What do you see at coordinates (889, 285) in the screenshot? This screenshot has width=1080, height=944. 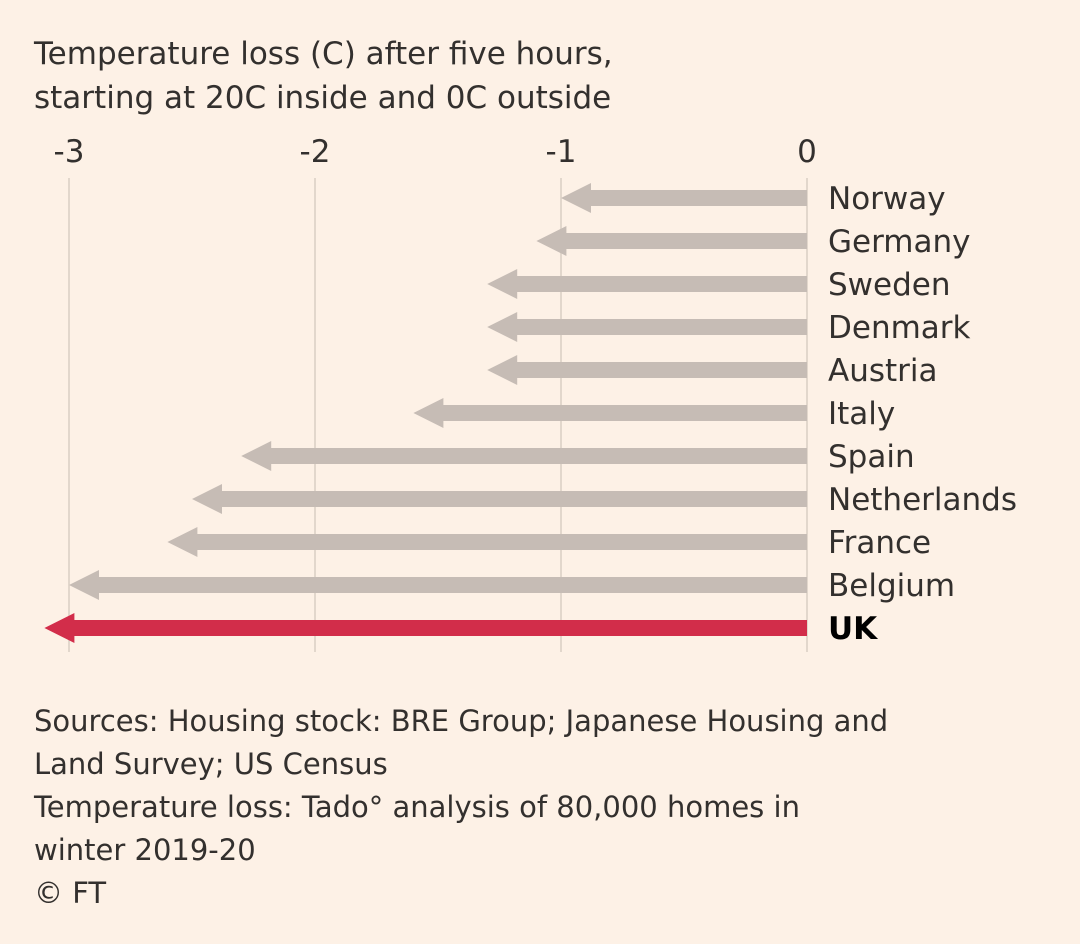 I see `category-label-sweden: Sweden` at bounding box center [889, 285].